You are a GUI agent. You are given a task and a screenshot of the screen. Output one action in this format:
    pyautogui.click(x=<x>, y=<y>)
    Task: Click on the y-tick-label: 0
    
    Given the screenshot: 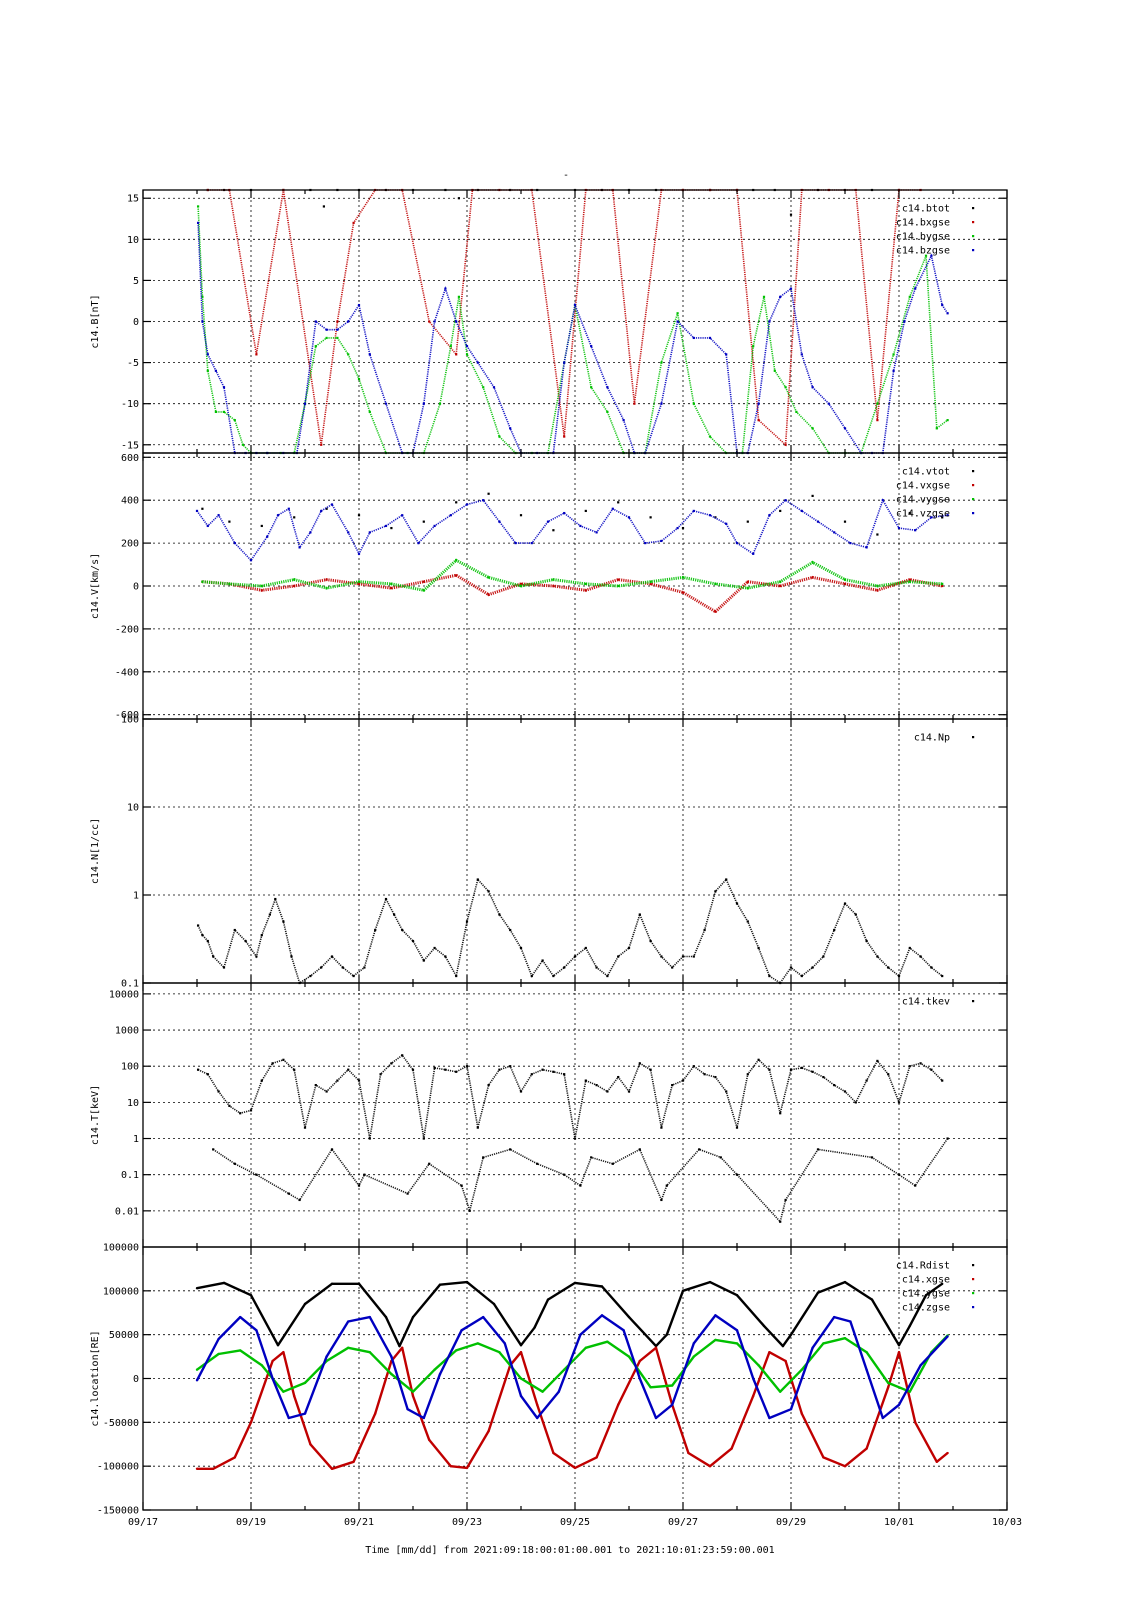 What is the action you would take?
    pyautogui.click(x=136, y=587)
    